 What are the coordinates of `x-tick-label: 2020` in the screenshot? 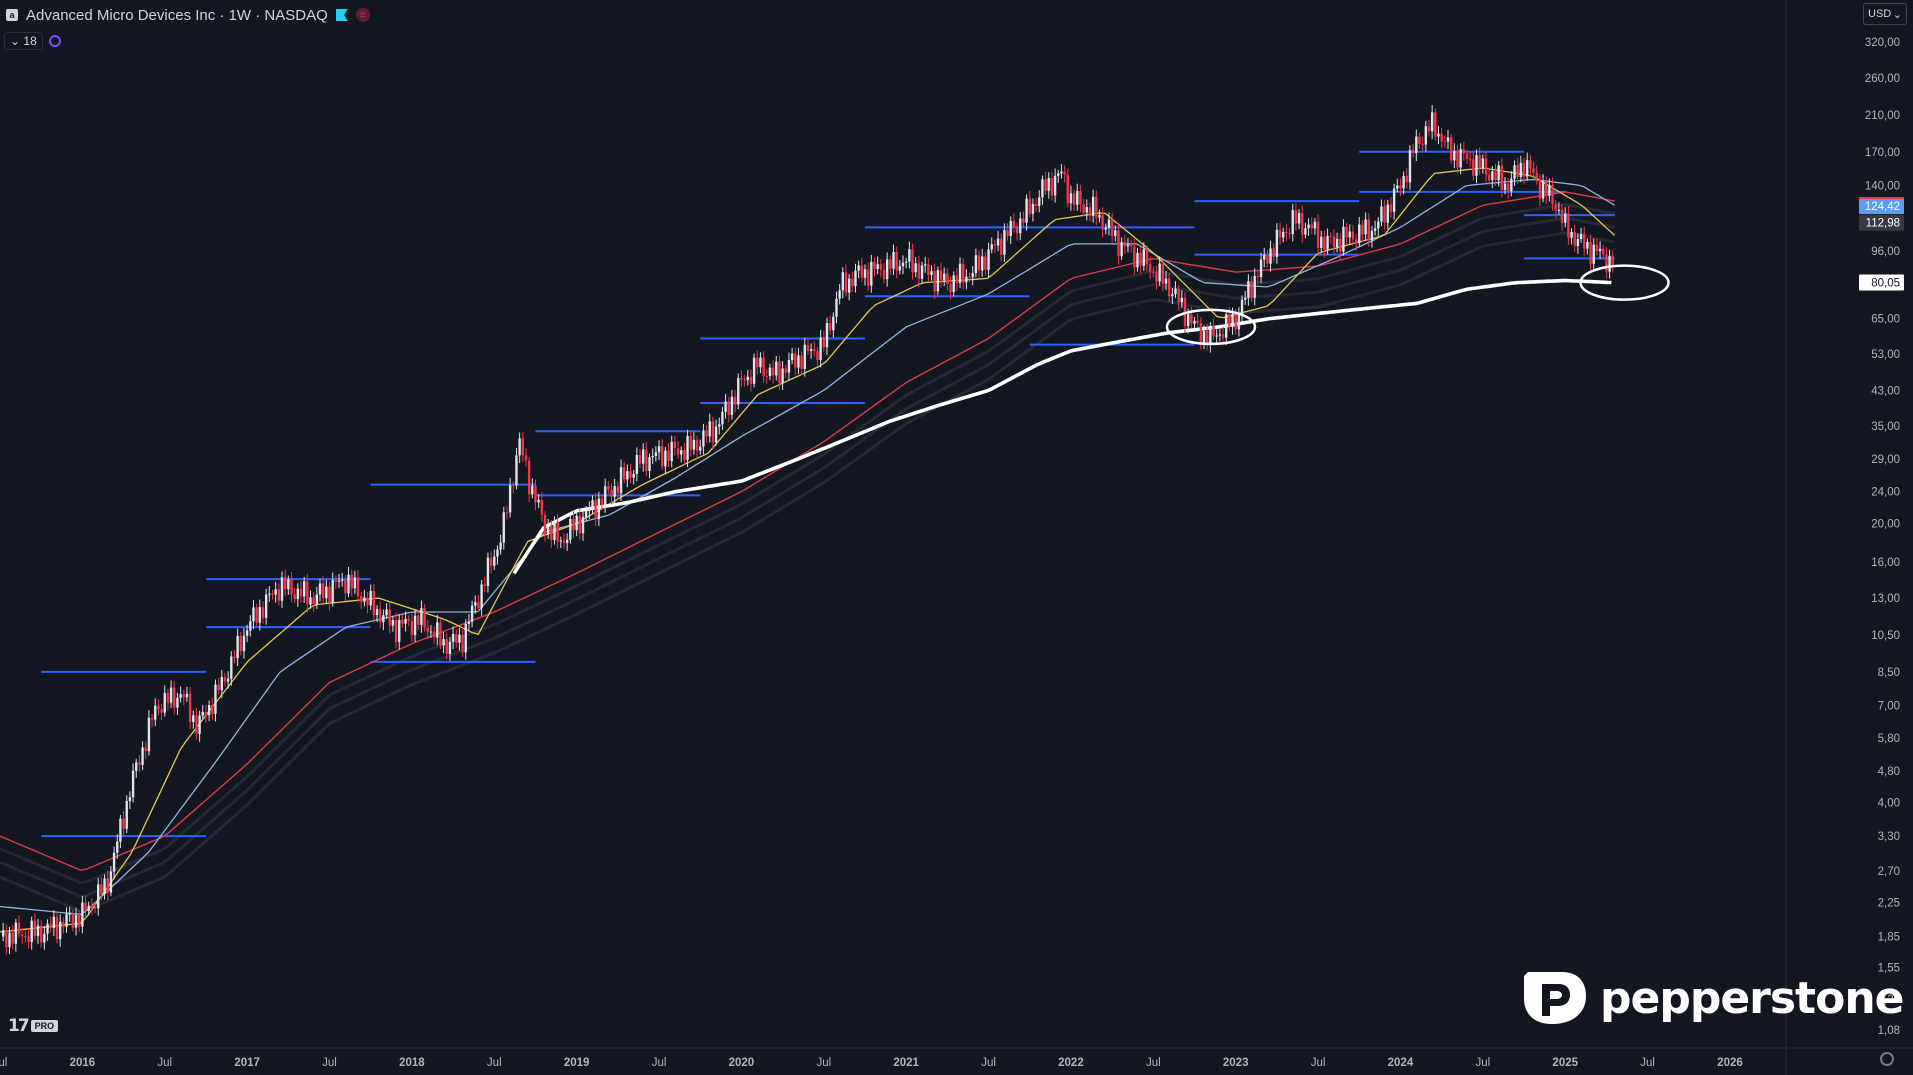 It's located at (742, 1063).